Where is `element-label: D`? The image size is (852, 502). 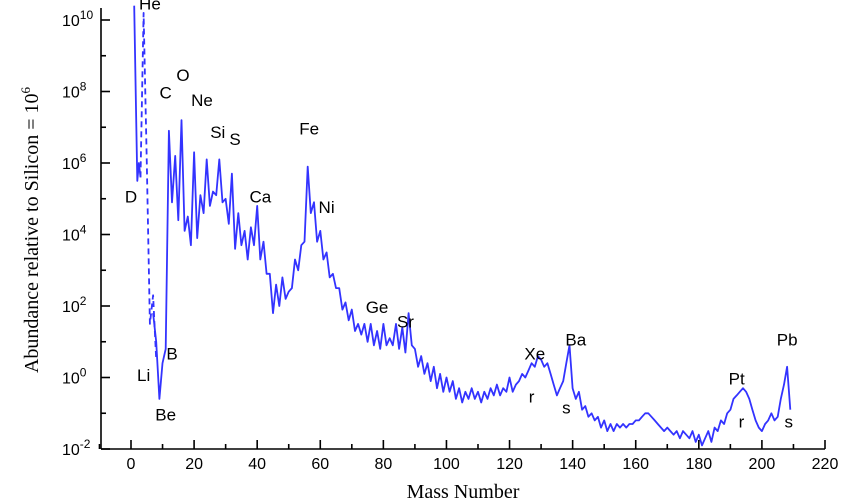
element-label: D is located at coordinates (131, 196).